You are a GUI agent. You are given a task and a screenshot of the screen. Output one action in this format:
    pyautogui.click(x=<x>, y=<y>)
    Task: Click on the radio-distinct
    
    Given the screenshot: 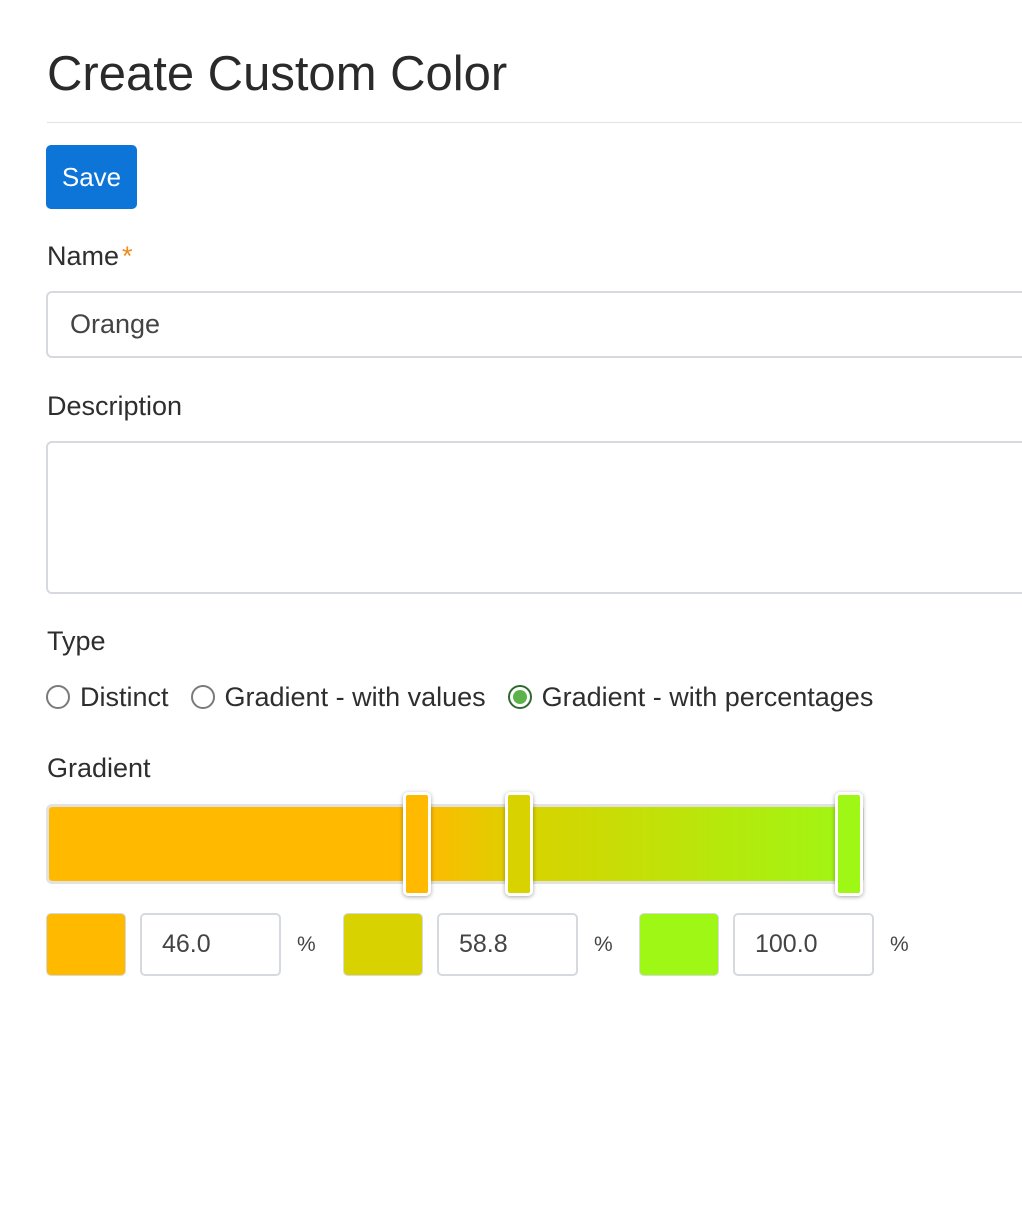 What is the action you would take?
    pyautogui.click(x=58, y=697)
    